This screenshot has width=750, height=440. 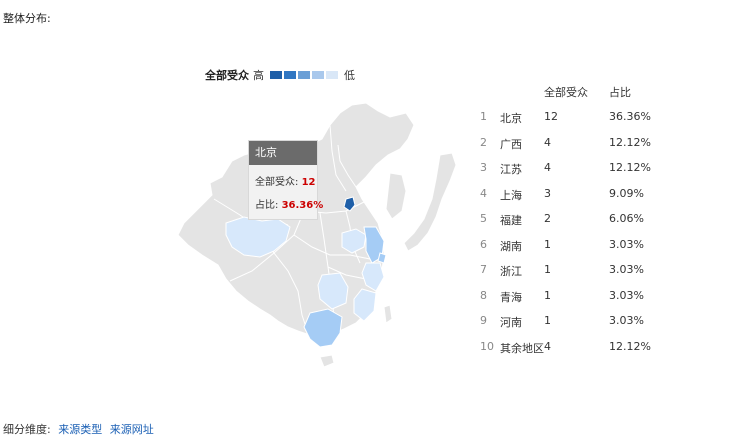 I want to click on row-index: 4, so click(x=483, y=193).